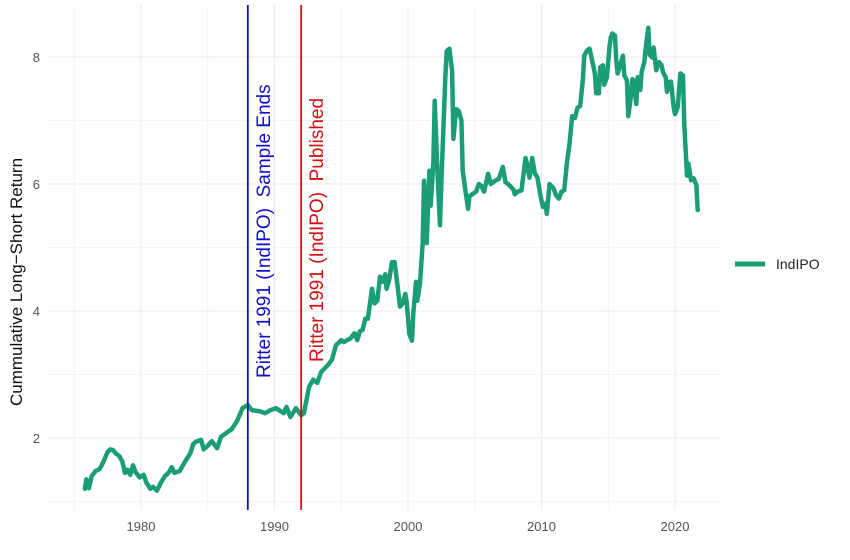 The image size is (850, 560). I want to click on y-axis-title: Cummulative Long−Short Return, so click(16, 282).